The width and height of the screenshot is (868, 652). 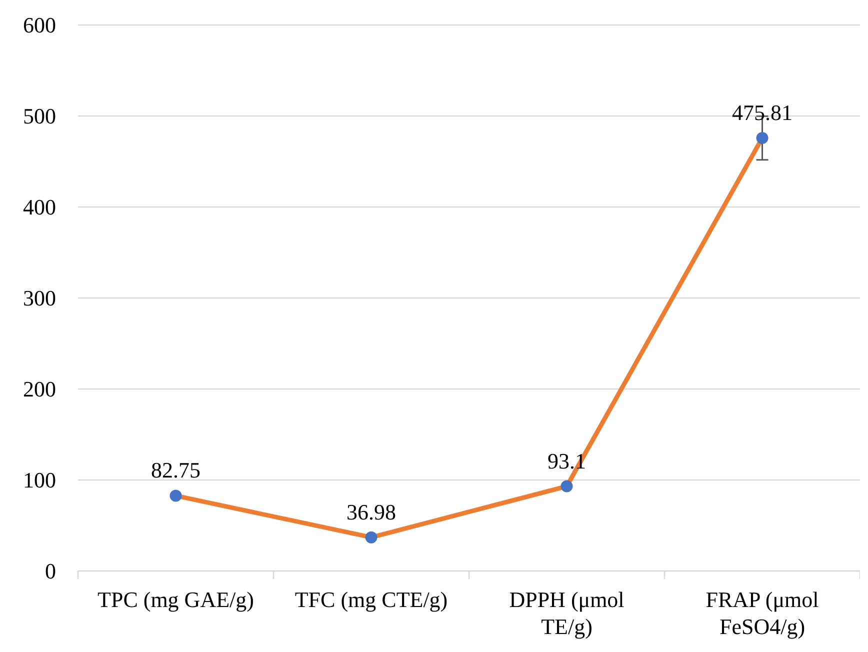 What do you see at coordinates (762, 613) in the screenshot?
I see `x-tick-label: FRAP (μmol FeSO4/g)` at bounding box center [762, 613].